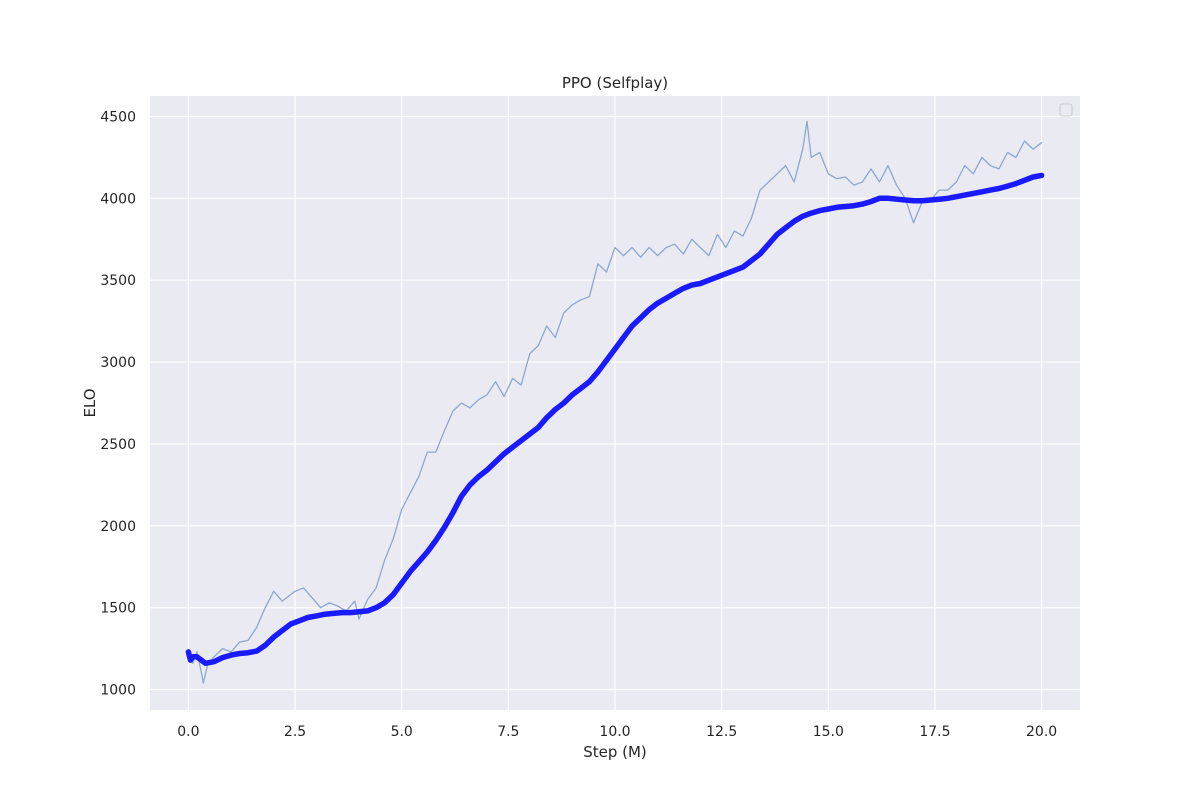 The width and height of the screenshot is (1200, 804). Describe the element at coordinates (118, 445) in the screenshot. I see `y-tick-label: 2500` at that location.